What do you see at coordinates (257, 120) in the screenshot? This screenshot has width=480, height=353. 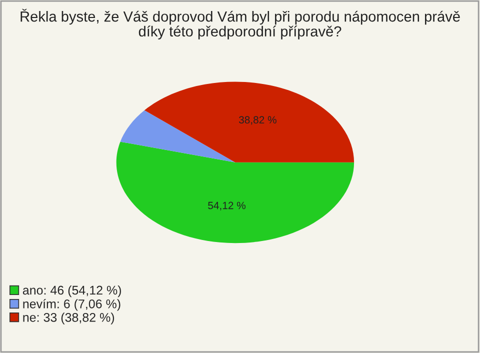 I see `data-label: 38,82 %` at bounding box center [257, 120].